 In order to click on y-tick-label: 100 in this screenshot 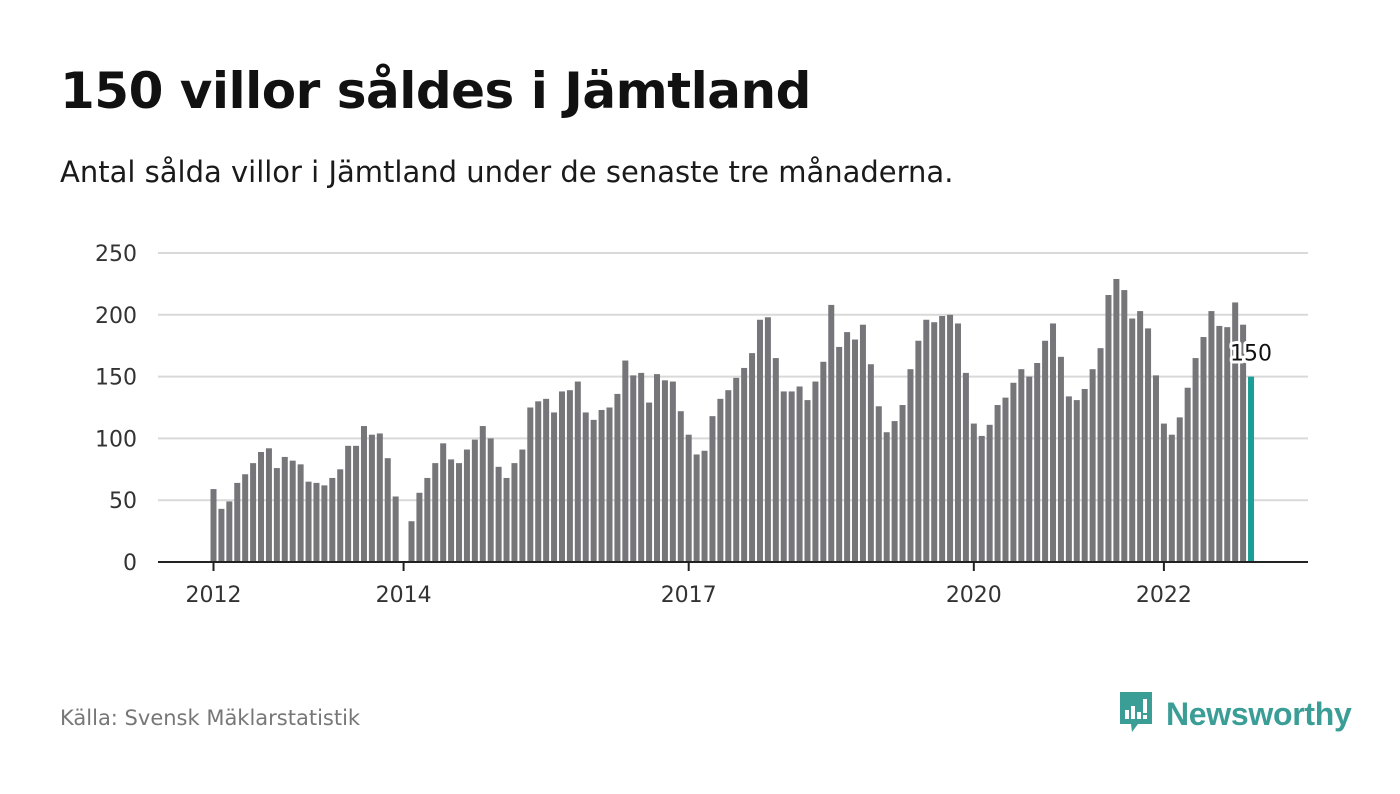, I will do `click(116, 439)`.